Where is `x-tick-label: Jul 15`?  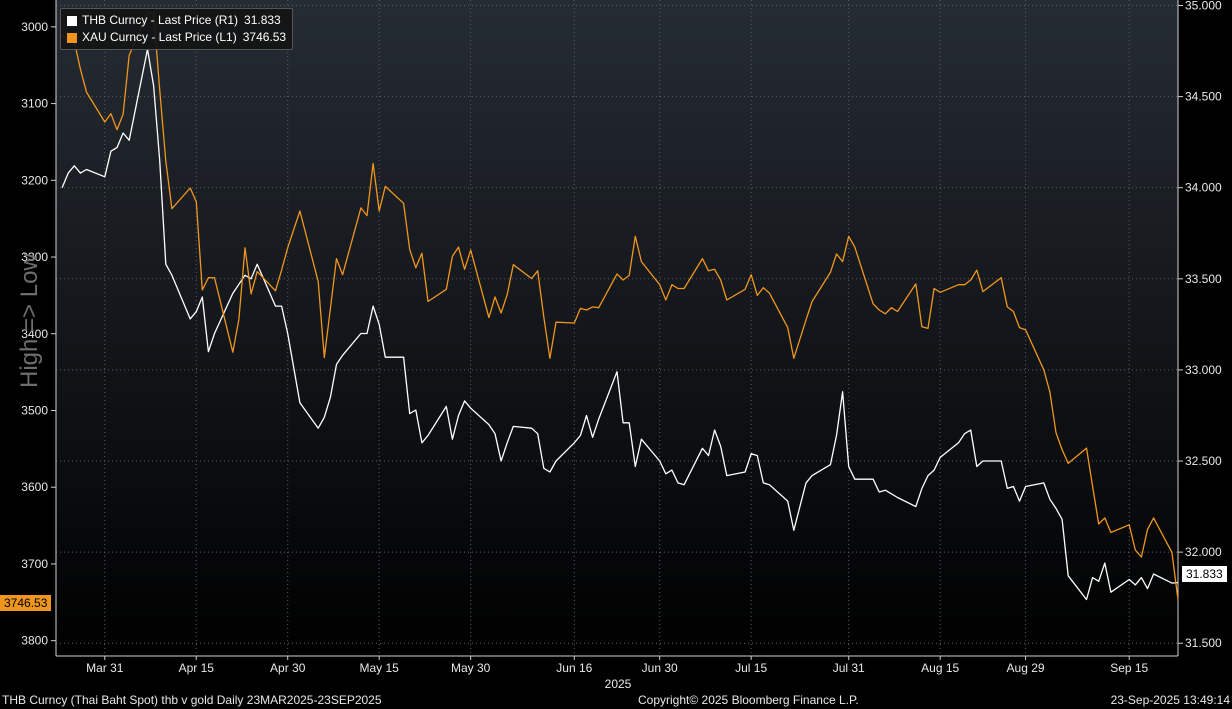 x-tick-label: Jul 15 is located at coordinates (751, 668).